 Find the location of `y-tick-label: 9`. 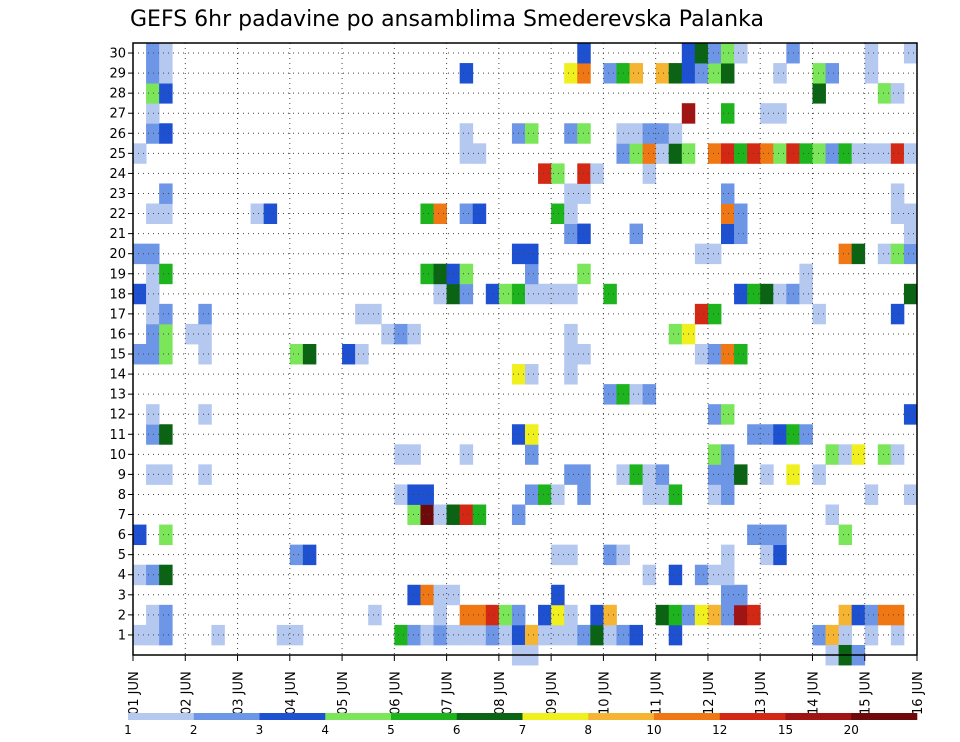

y-tick-label: 9 is located at coordinates (122, 475).